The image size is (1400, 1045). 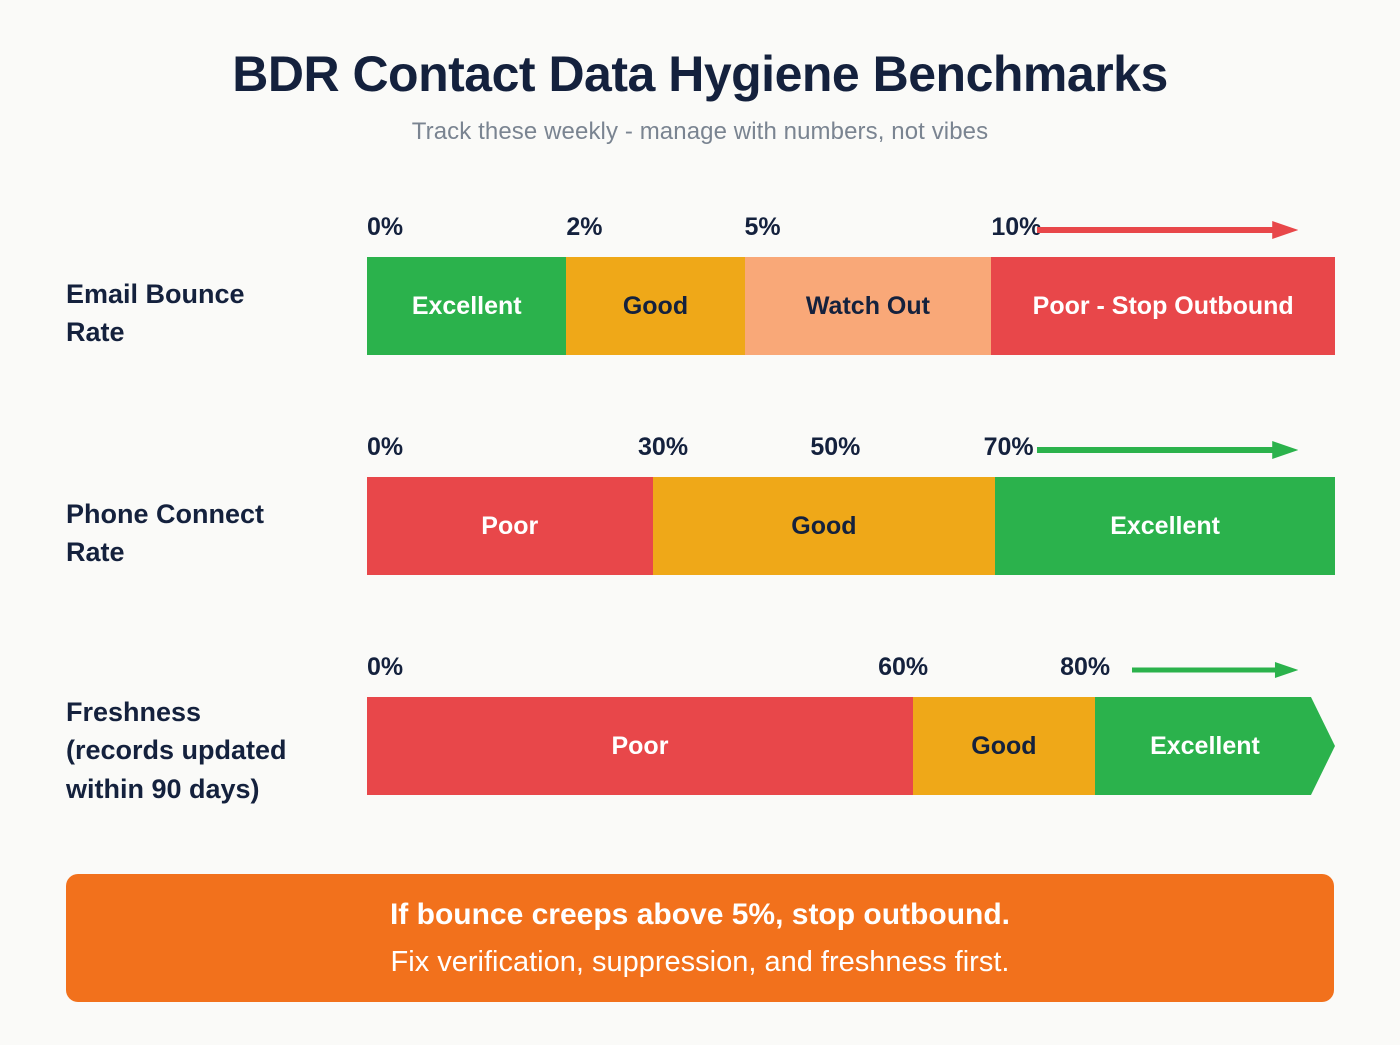 What do you see at coordinates (1008, 447) in the screenshot?
I see `tick-label: 70%` at bounding box center [1008, 447].